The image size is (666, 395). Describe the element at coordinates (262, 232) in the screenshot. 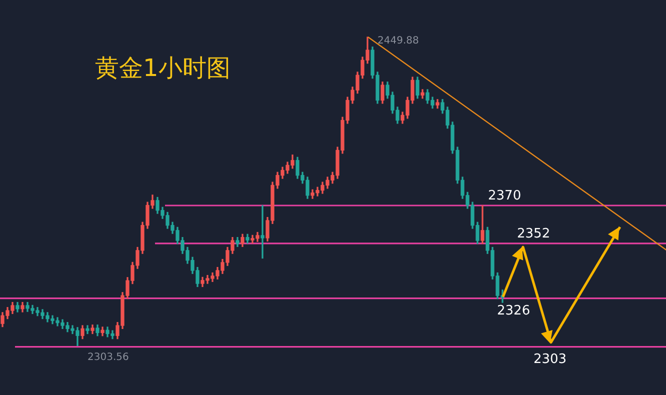

I see `candlestick` at that location.